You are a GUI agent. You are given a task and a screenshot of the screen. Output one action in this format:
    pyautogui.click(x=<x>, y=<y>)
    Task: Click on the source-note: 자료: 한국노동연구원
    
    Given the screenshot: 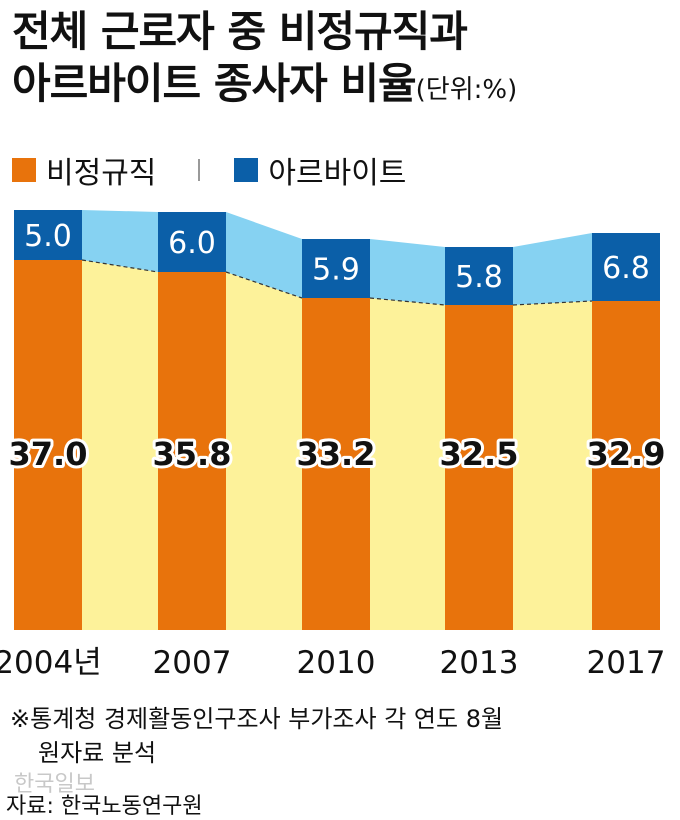 What is the action you would take?
    pyautogui.click(x=104, y=806)
    